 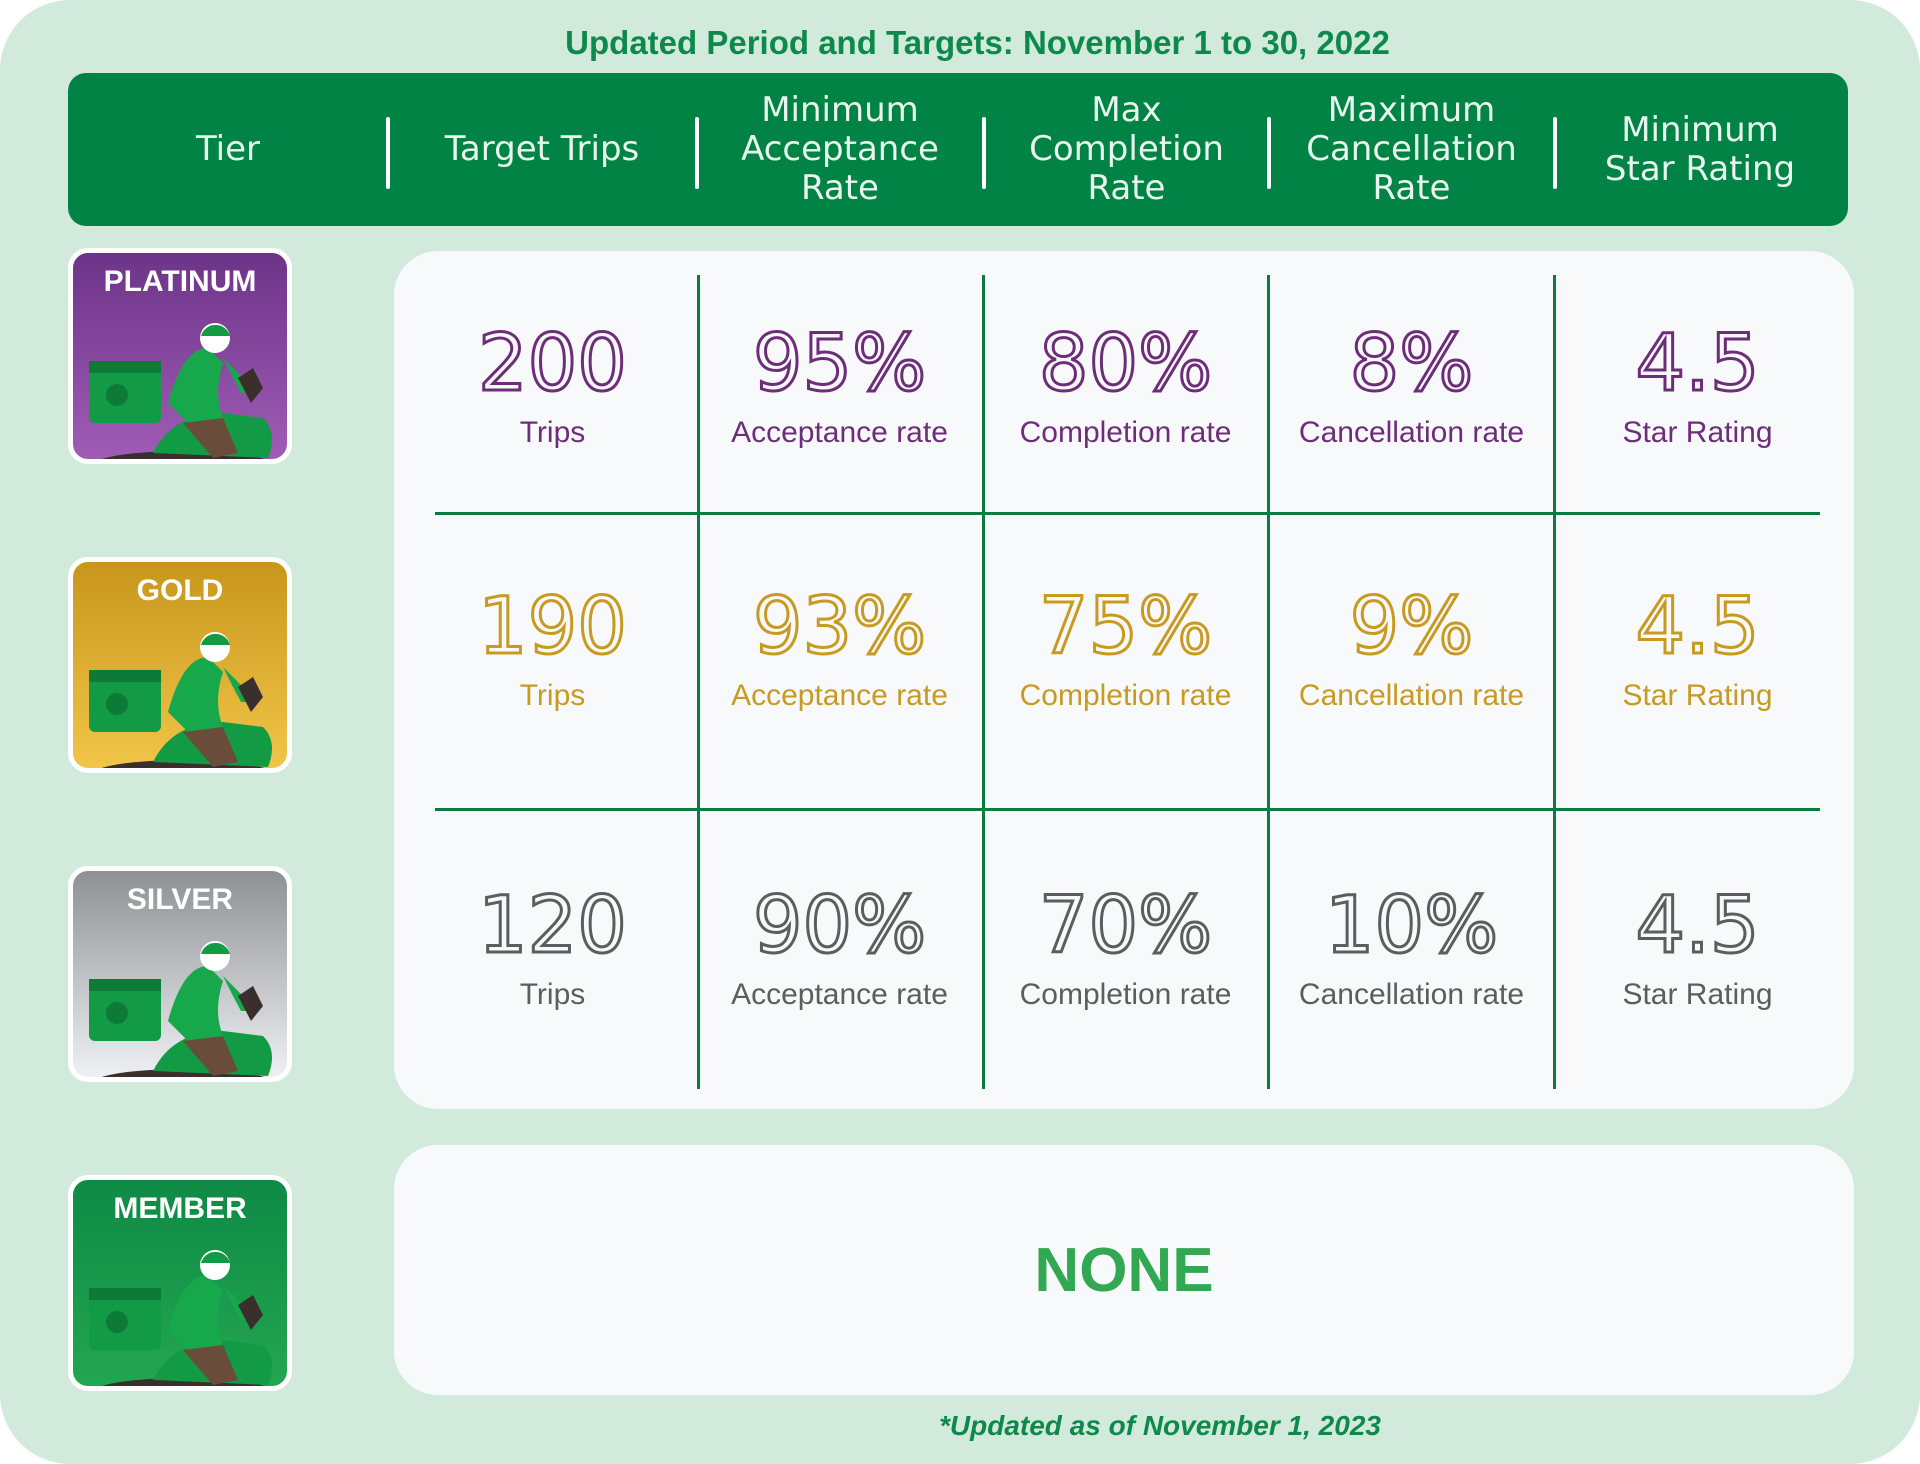 What do you see at coordinates (180, 281) in the screenshot?
I see `platinum-label: PLATINUM` at bounding box center [180, 281].